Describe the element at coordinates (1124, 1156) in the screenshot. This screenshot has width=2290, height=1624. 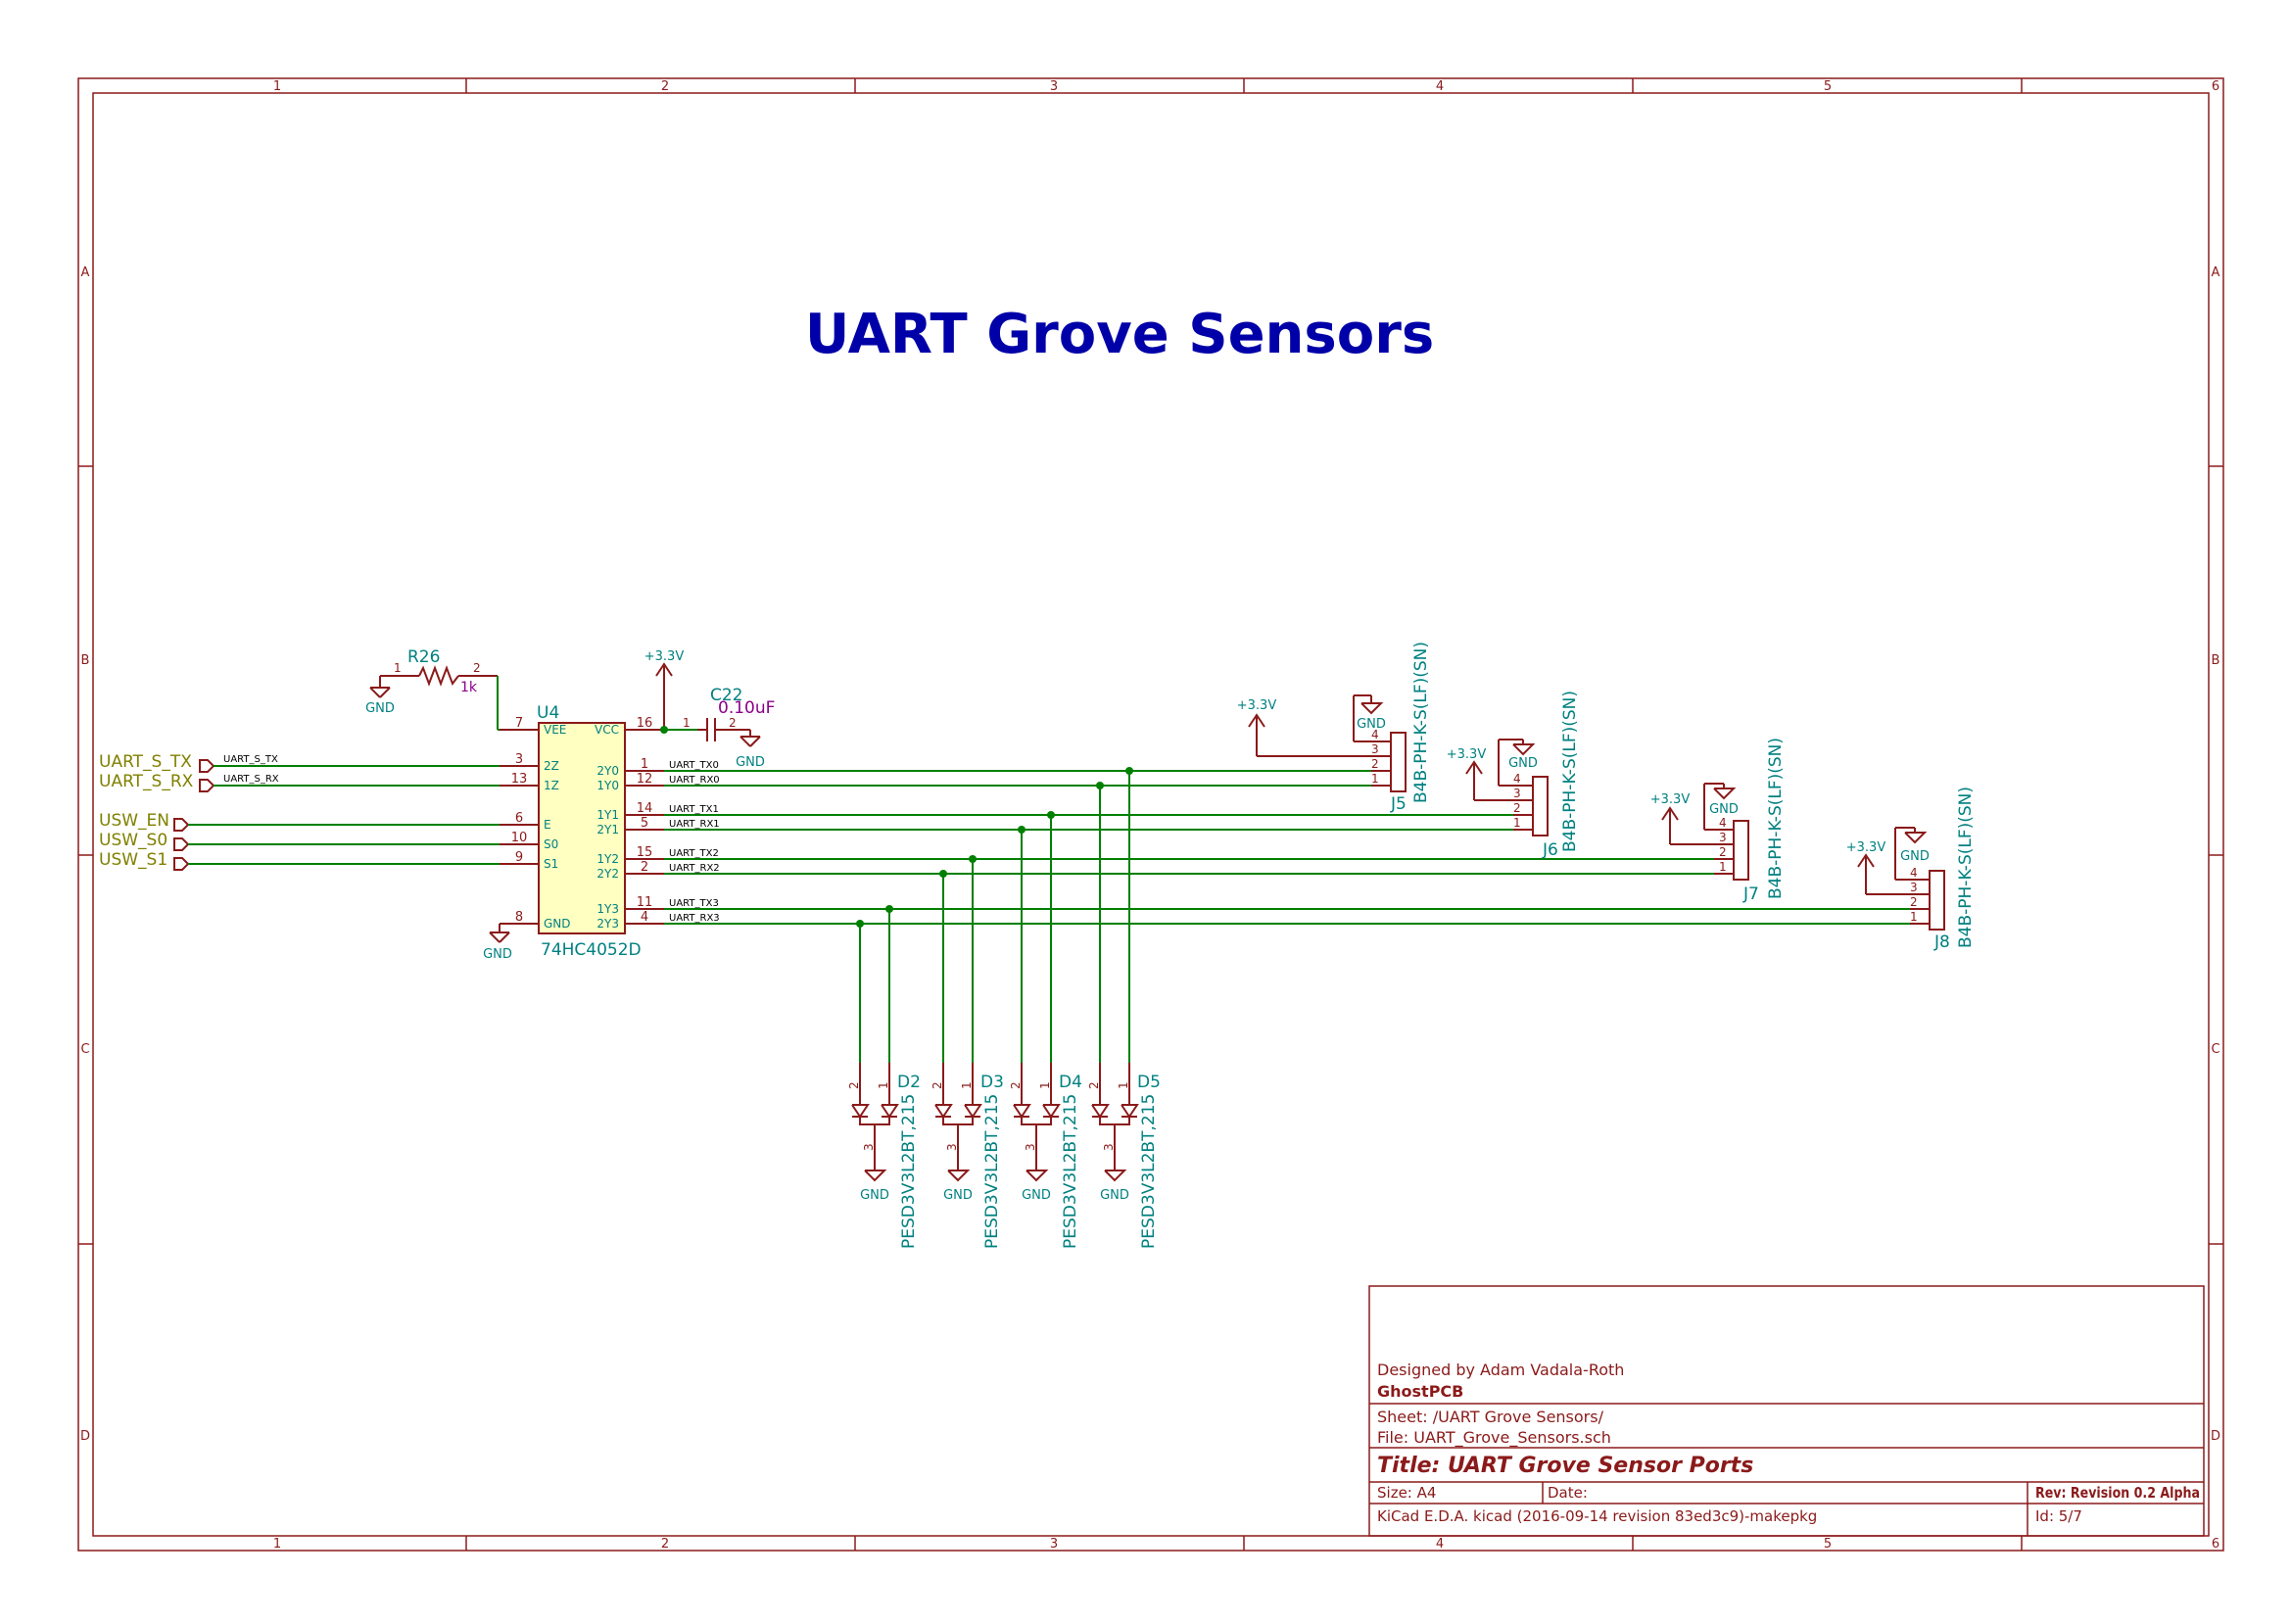
I see `diode-d5: 2 1 3 D5 PESD3V3L2BT,215 GND` at that location.